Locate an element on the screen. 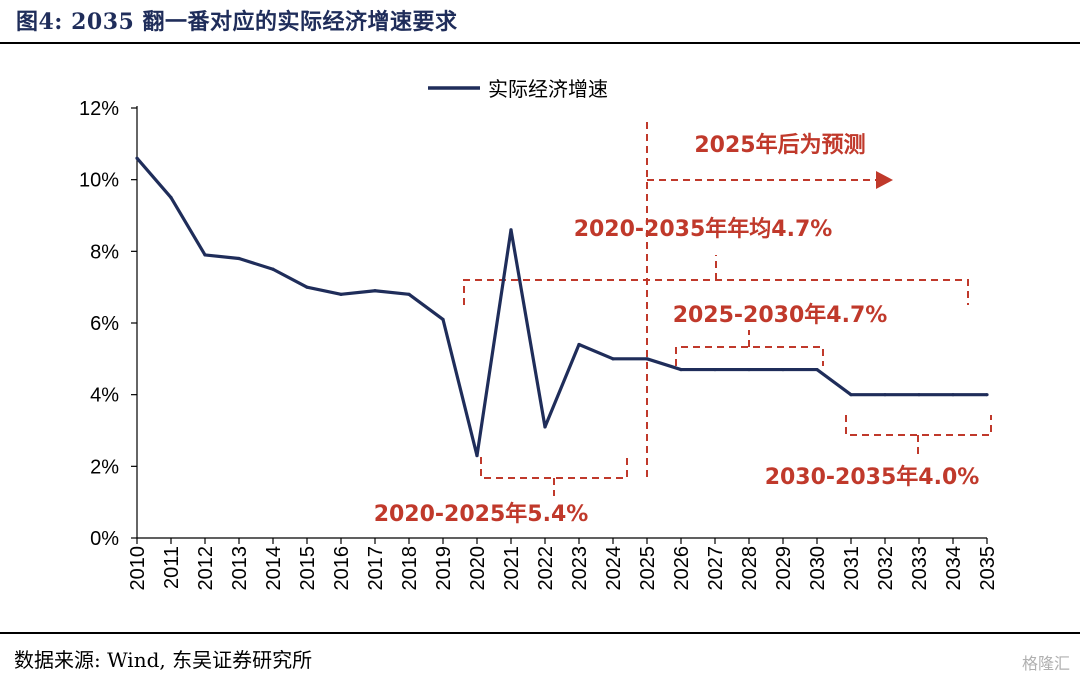 This screenshot has height=677, width=1080. x-tick-label: 2024 is located at coordinates (614, 568).